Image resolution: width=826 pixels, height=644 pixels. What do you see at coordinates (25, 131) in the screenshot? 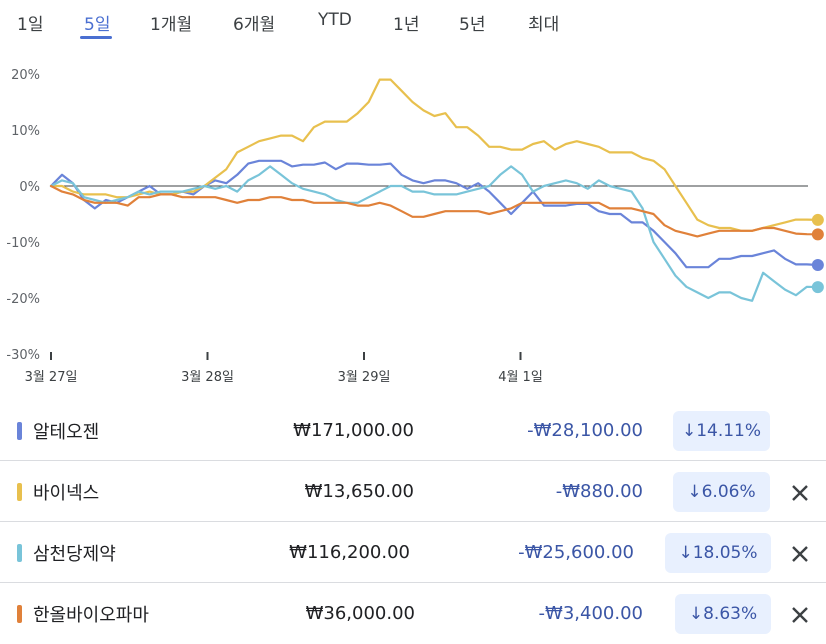
I see `y-tick-label: 10%` at bounding box center [25, 131].